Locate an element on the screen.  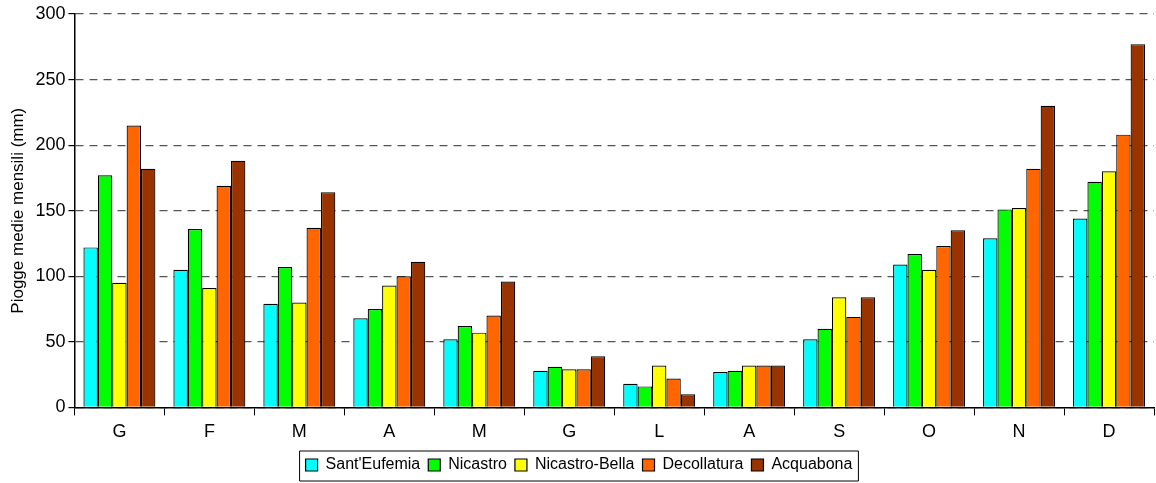
legend-label: Nicastro-Bella is located at coordinates (584, 464).